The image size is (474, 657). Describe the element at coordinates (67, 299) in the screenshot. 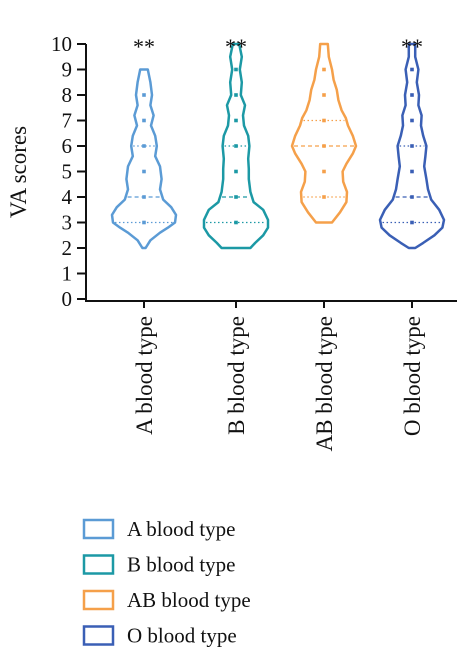

I see `y-tick-label: 0` at that location.